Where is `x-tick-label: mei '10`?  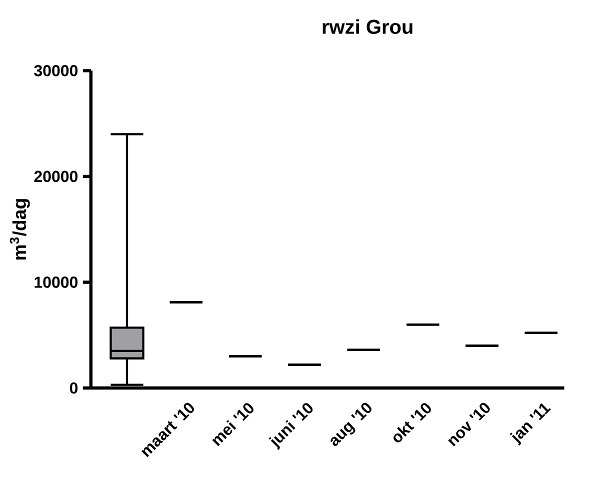 x-tick-label: mei '10 is located at coordinates (233, 424).